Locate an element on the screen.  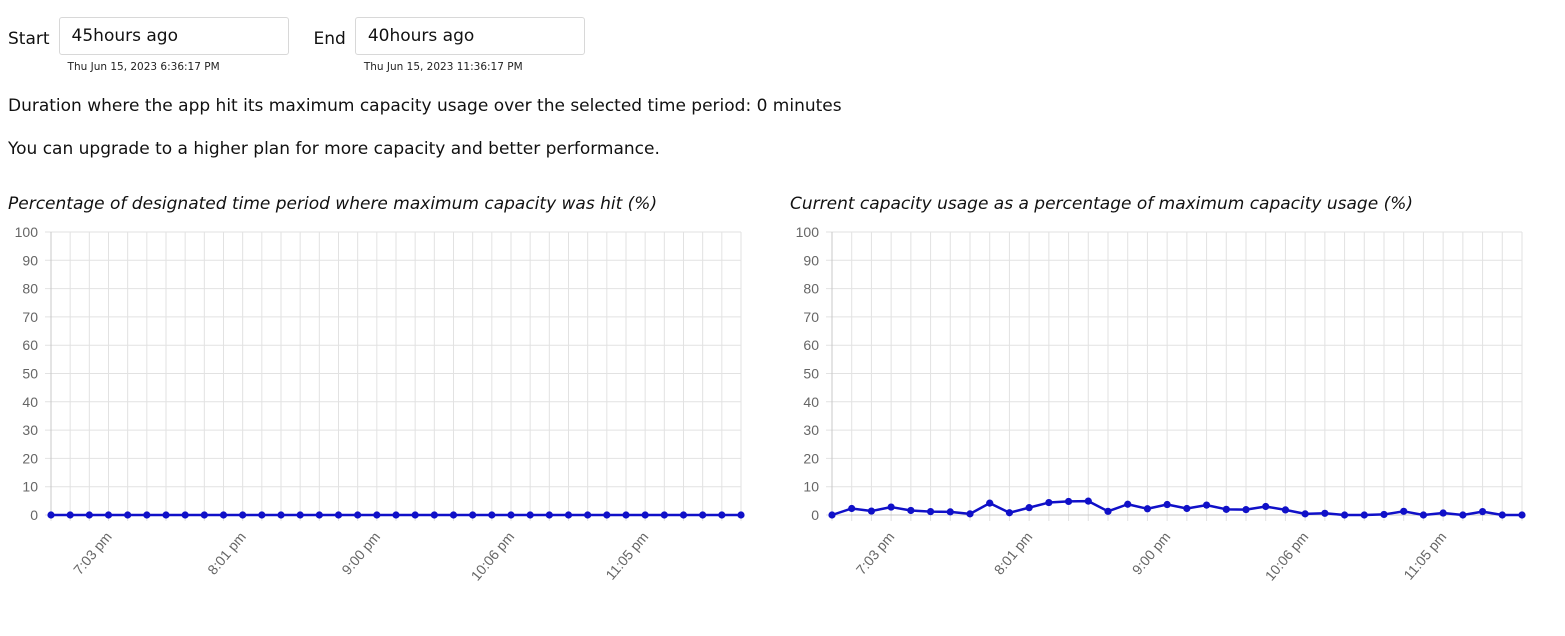
chart-1-y-tick-label: 20 is located at coordinates (811, 458).